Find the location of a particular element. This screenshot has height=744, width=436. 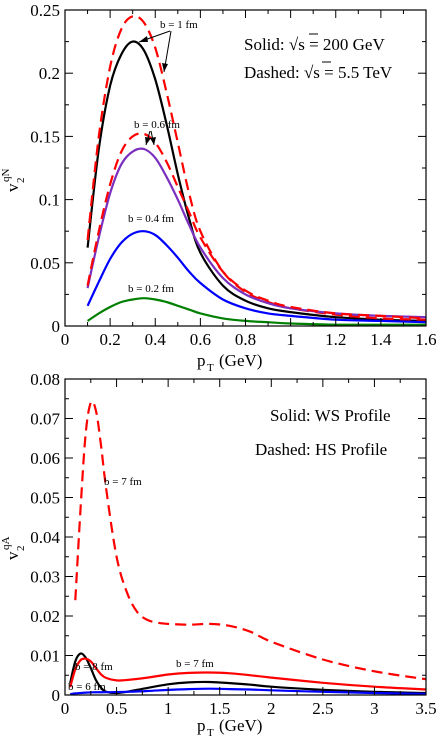

top-legend-dashed: Dashed: √s = 5.5 TeV is located at coordinates (318, 72).